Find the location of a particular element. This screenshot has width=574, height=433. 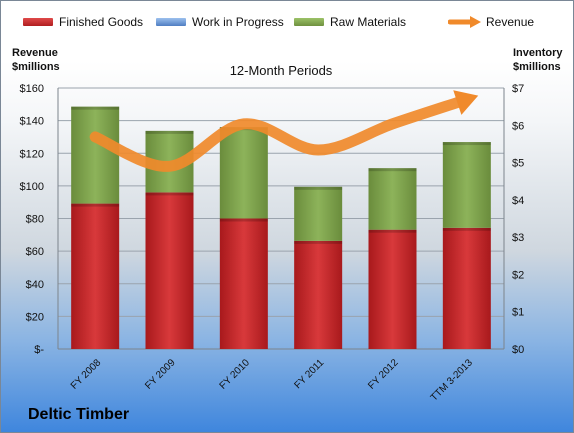

legend-swatch-raw-materials is located at coordinates (309, 22).